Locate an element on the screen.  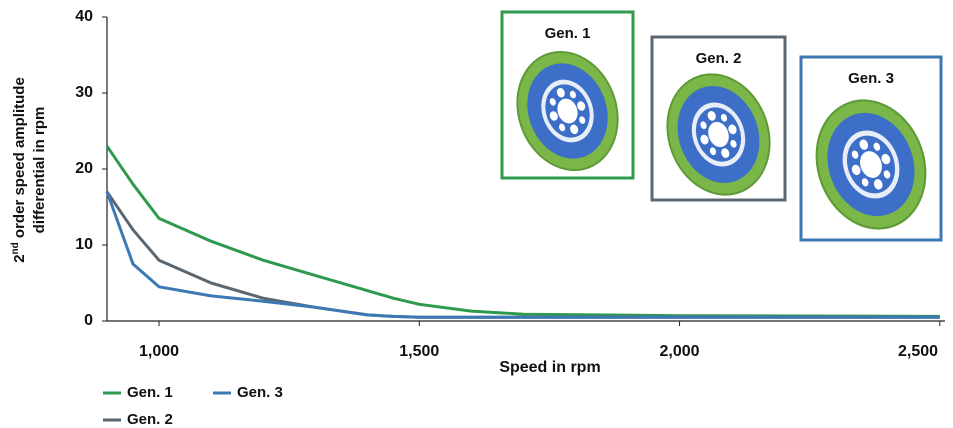
inset-label: Gen. 1 is located at coordinates (568, 33).